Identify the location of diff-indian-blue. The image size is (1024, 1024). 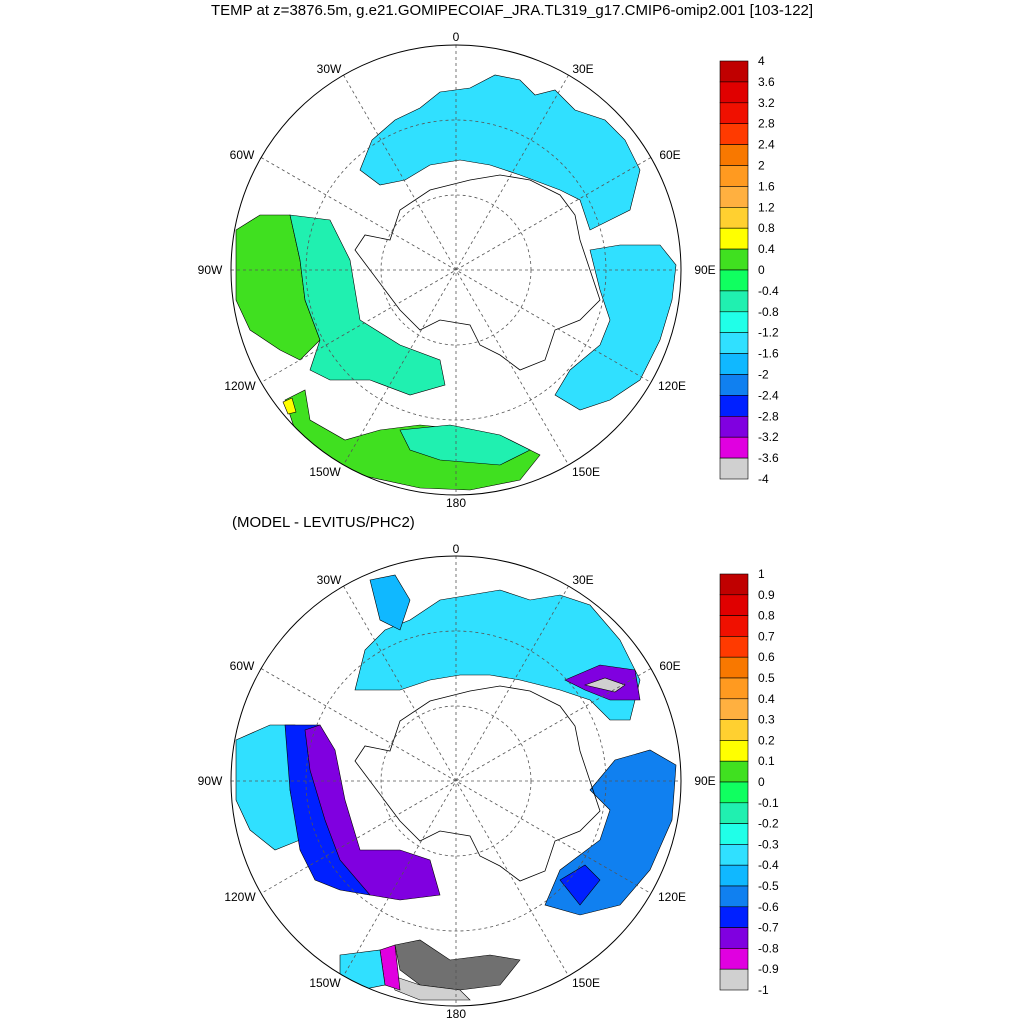
(580, 885).